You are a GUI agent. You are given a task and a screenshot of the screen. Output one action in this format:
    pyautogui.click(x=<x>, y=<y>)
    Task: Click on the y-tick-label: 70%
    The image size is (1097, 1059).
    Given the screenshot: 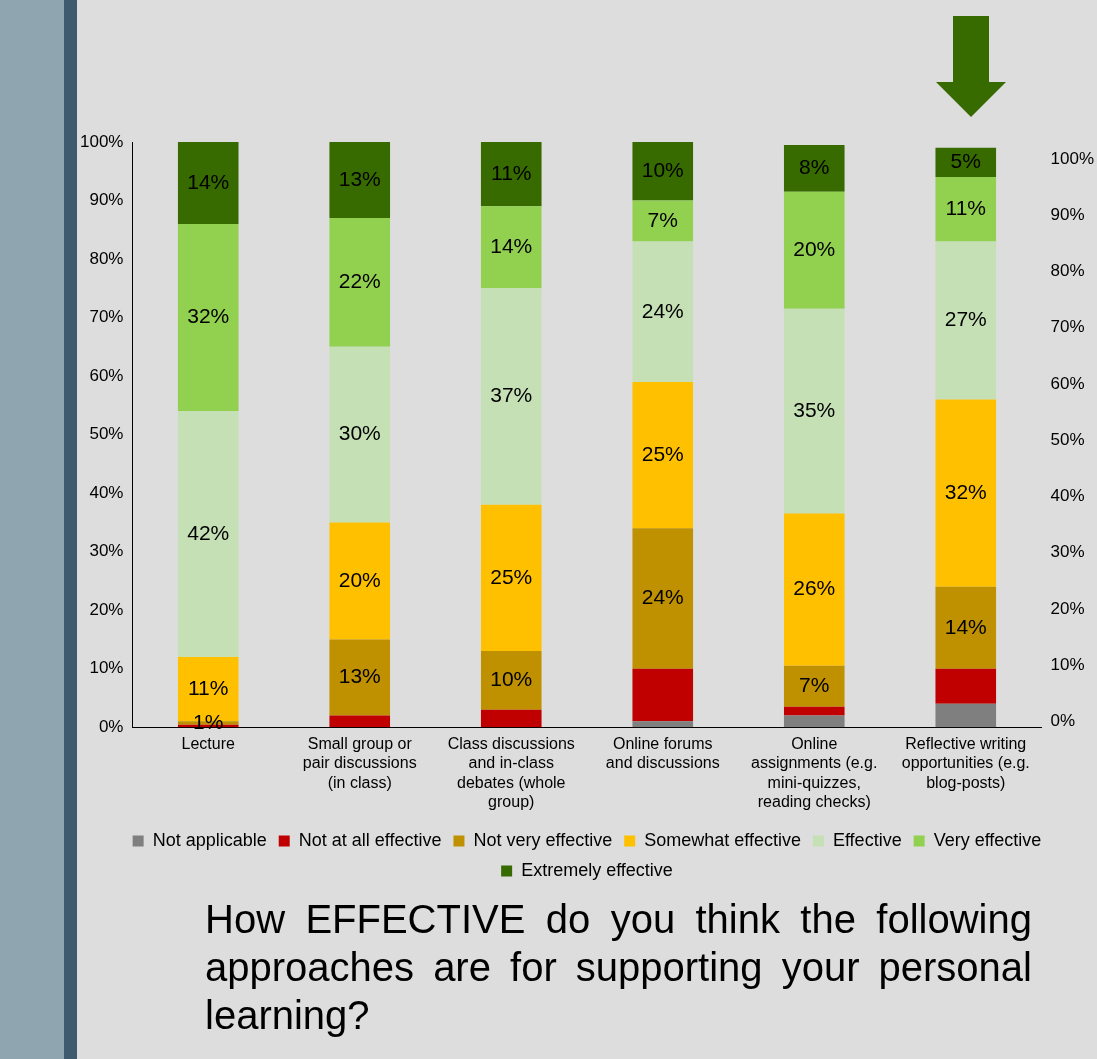 What is the action you would take?
    pyautogui.click(x=106, y=317)
    